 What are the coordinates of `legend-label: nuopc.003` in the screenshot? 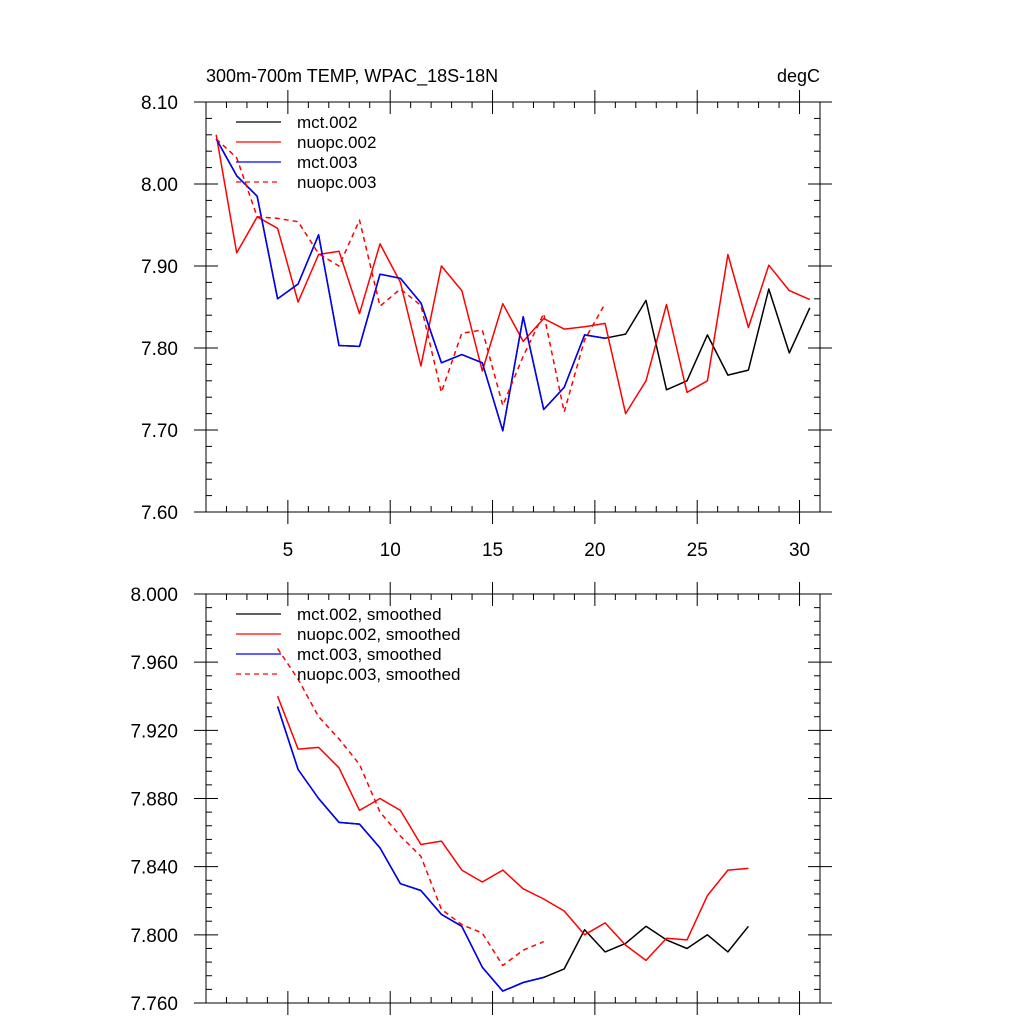 It's located at (336, 182).